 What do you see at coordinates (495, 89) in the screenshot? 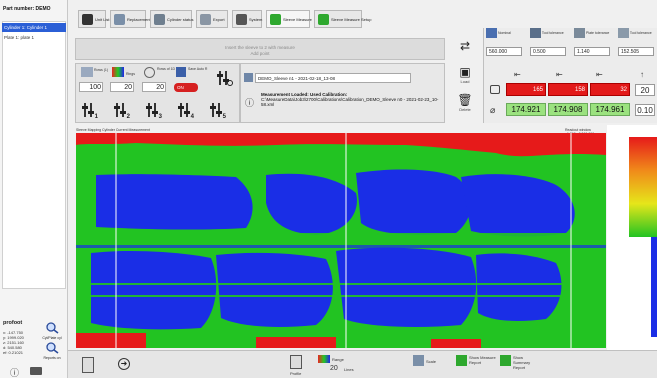
I see `sensor-icon` at bounding box center [495, 89].